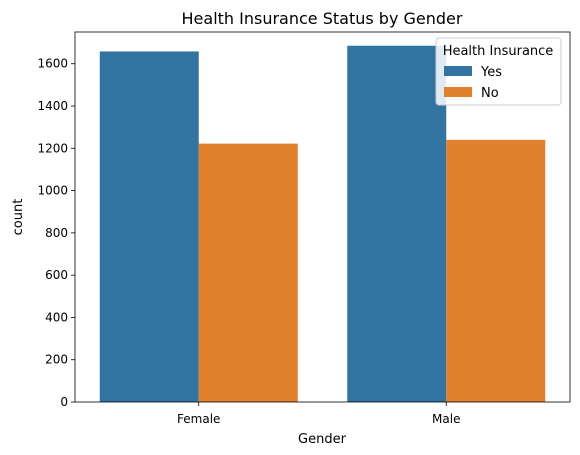 The width and height of the screenshot is (580, 455). Describe the element at coordinates (496, 271) in the screenshot. I see `bar-no-male` at that location.